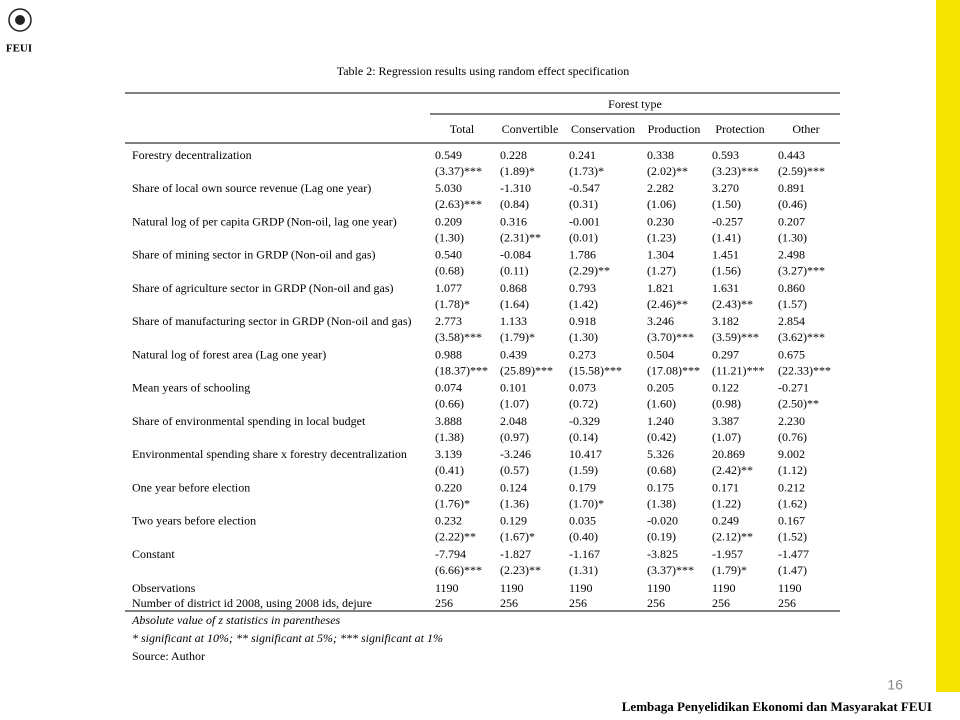 The width and height of the screenshot is (960, 720). Describe the element at coordinates (583, 437) in the screenshot. I see `z-cell: (0.14)` at that location.